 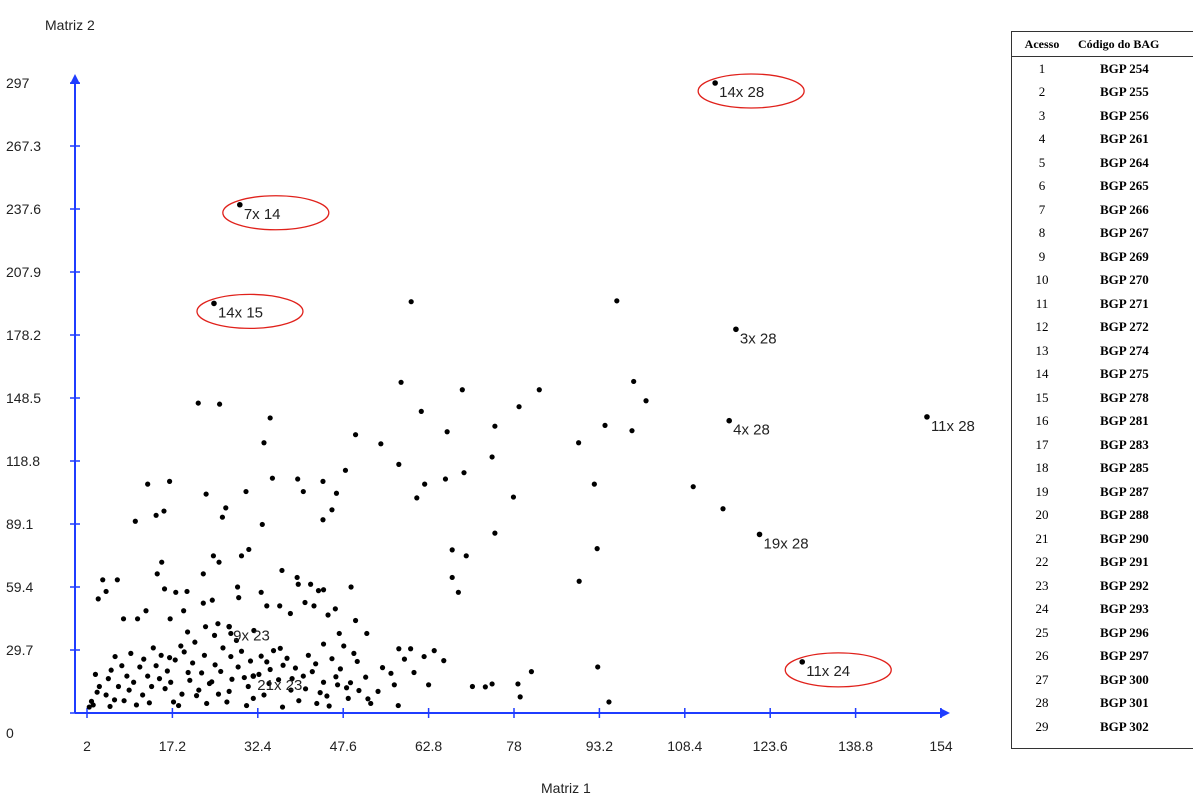 I want to click on acesso-cell: 6, so click(x=1042, y=186).